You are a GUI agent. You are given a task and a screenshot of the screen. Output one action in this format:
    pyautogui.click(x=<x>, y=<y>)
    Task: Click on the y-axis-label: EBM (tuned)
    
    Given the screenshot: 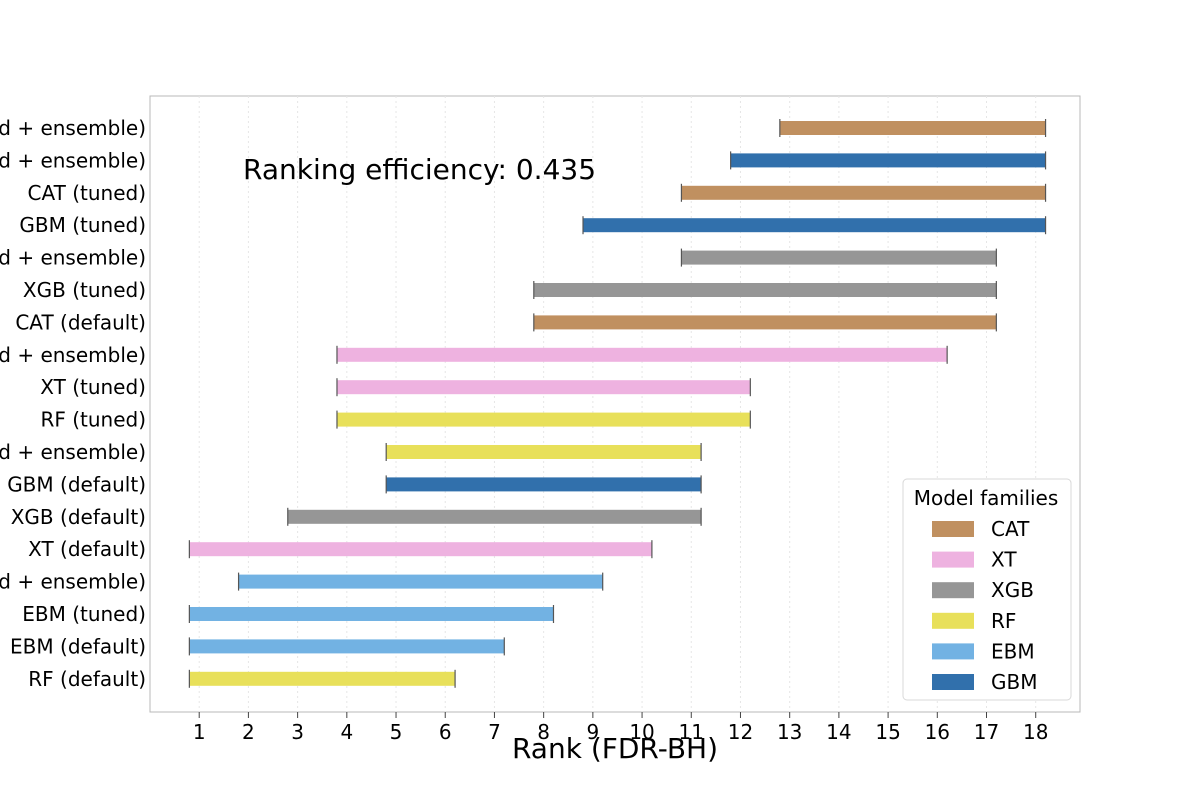 What is the action you would take?
    pyautogui.click(x=84, y=614)
    